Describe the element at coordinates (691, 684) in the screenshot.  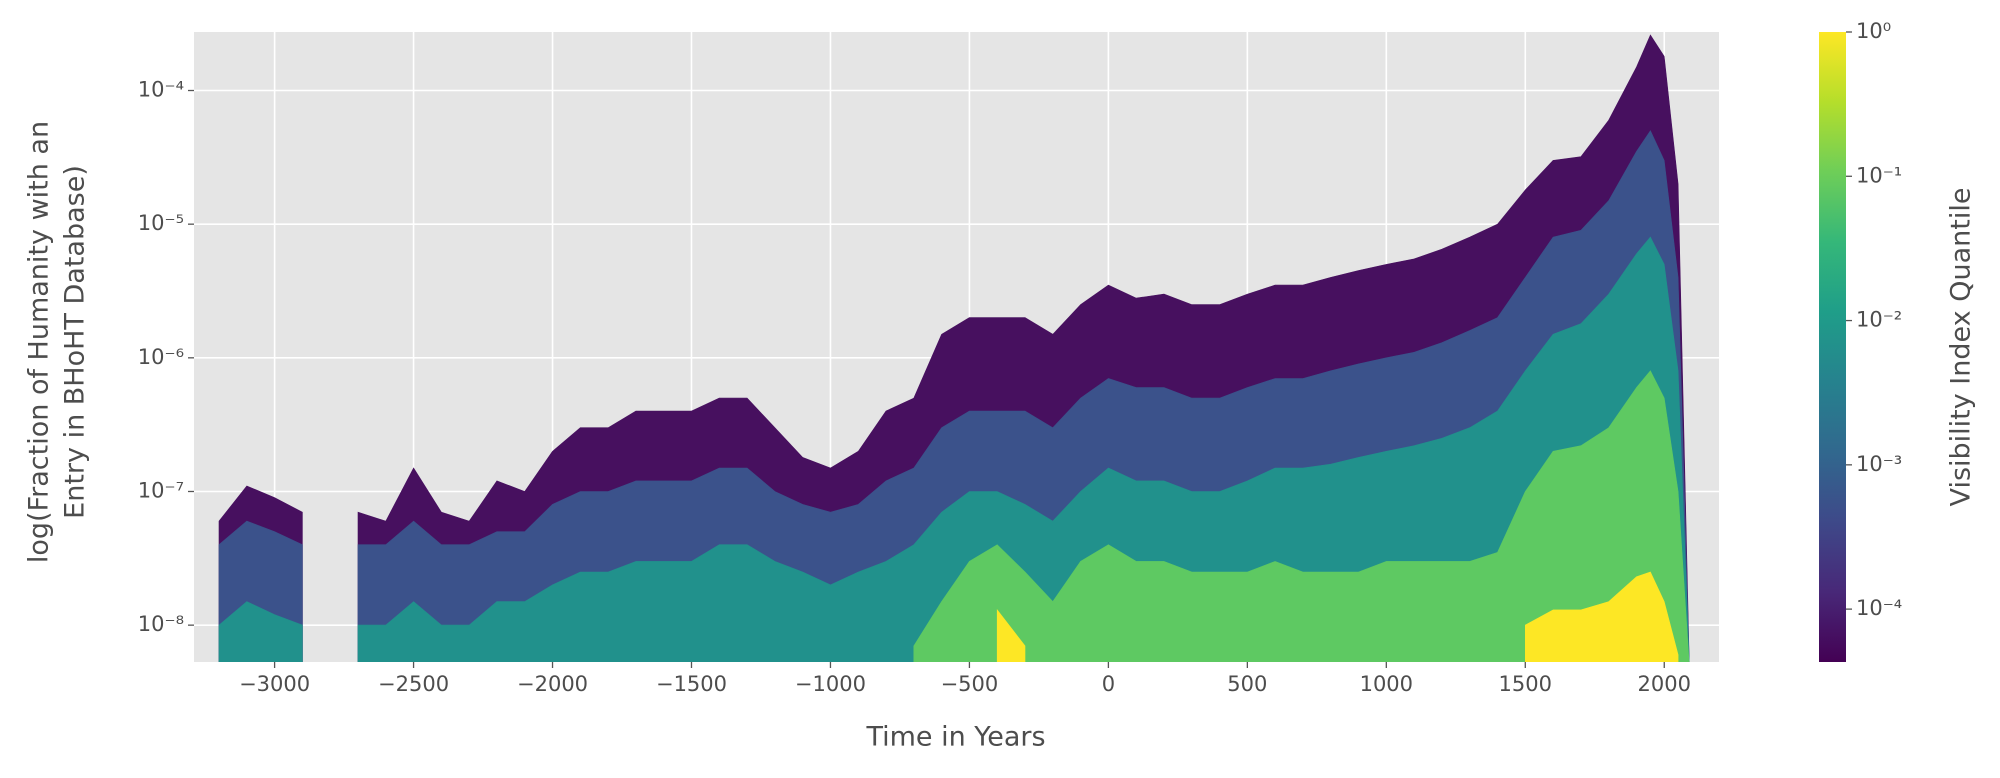
I see `x-tick-label: −1500` at that location.